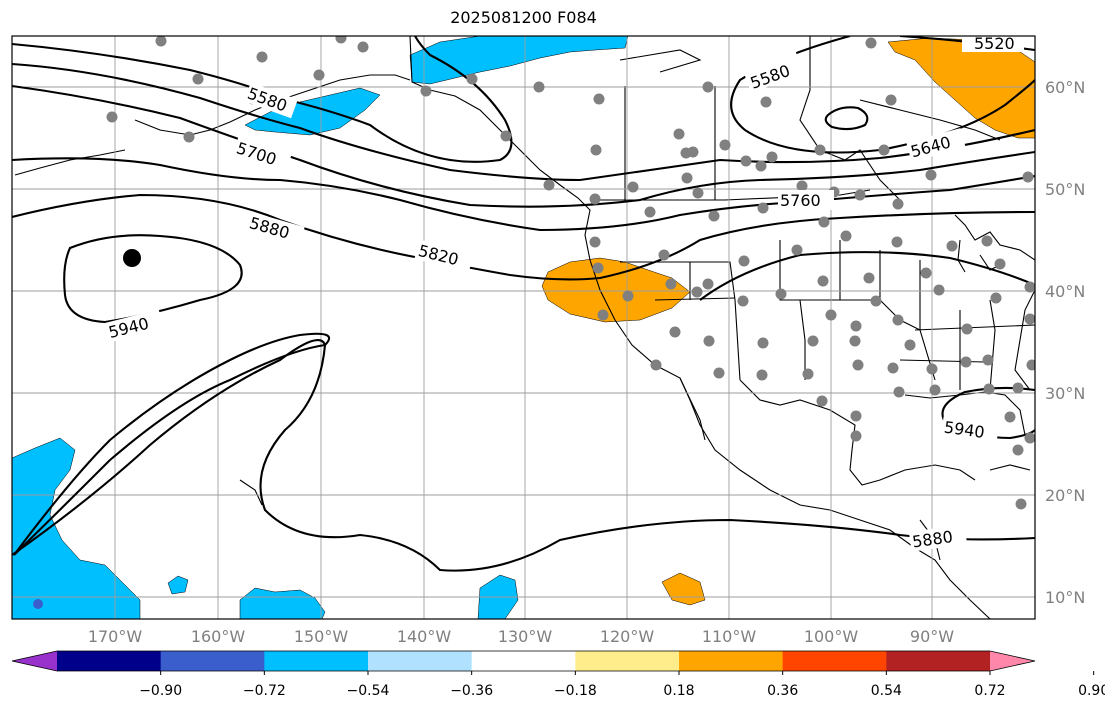 This screenshot has width=1105, height=712. What do you see at coordinates (800, 200) in the screenshot?
I see `contour-label: 5760` at bounding box center [800, 200].